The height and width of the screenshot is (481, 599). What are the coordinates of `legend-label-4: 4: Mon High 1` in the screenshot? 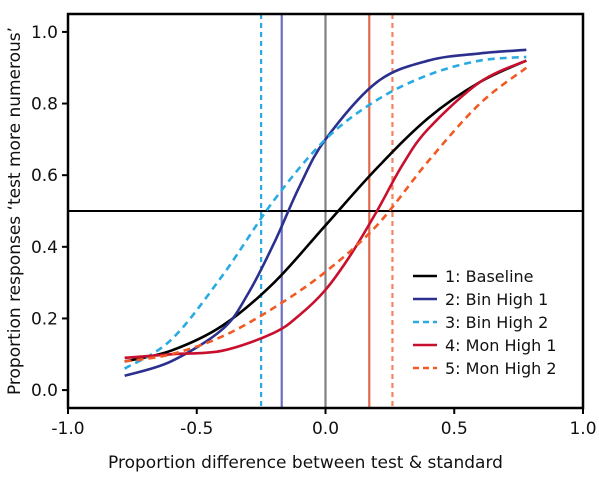 It's located at (501, 345).